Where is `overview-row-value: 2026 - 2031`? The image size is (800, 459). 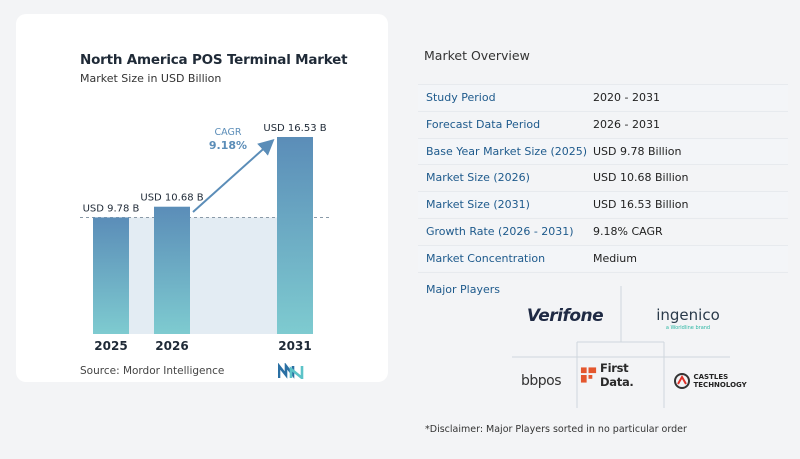 overview-row-value: 2026 - 2031 is located at coordinates (626, 124).